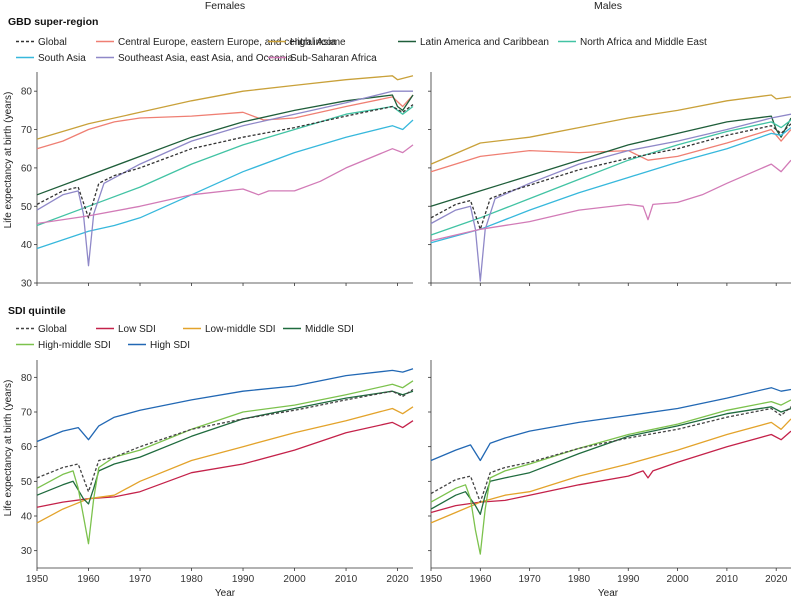  What do you see at coordinates (225, 593) in the screenshot?
I see `x-axis-label-females: Year` at bounding box center [225, 593].